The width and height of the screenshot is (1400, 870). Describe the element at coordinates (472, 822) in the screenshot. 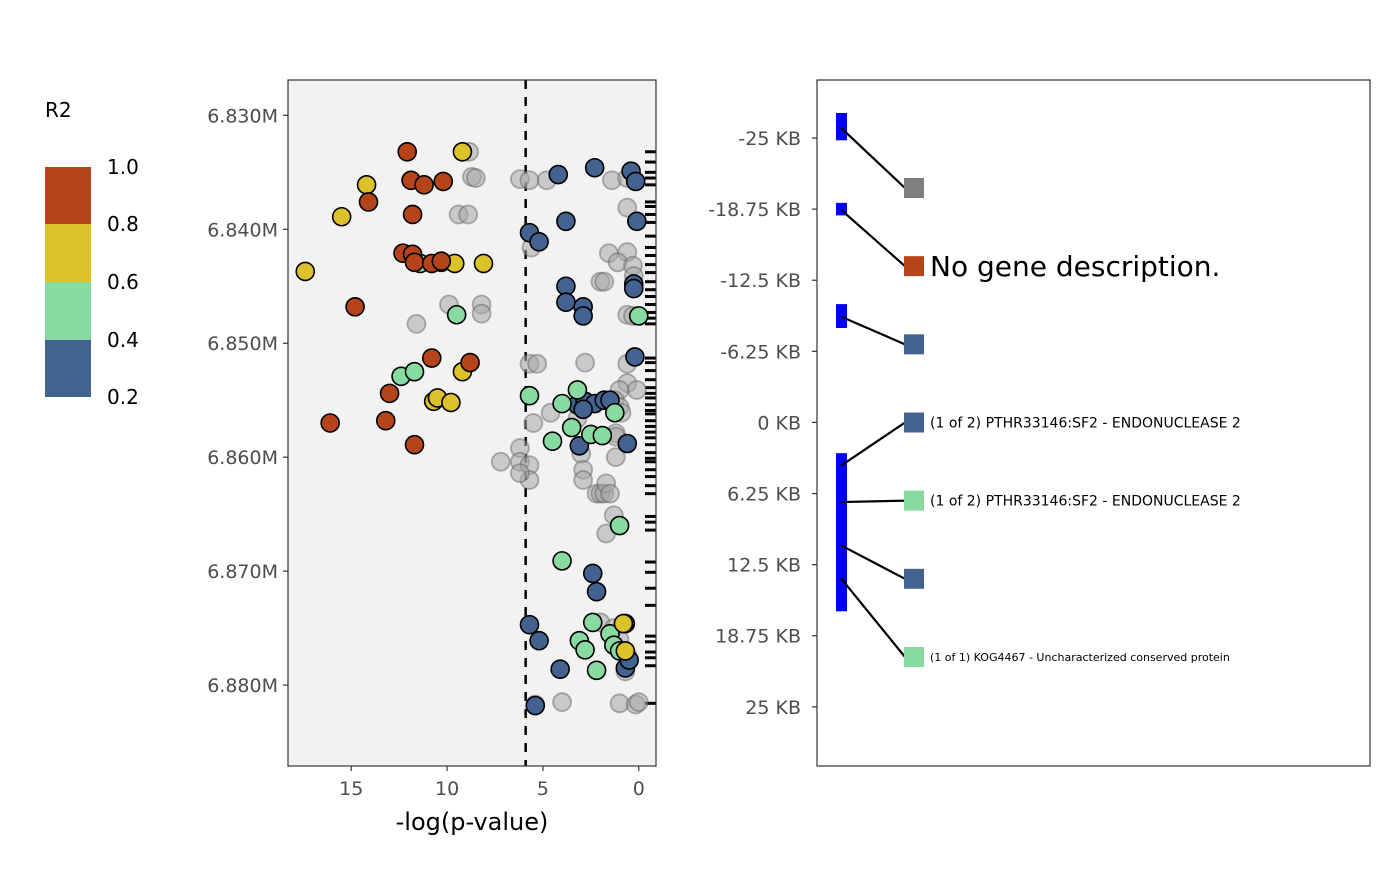

I see `x-axis-title: -log(p-value)` at that location.